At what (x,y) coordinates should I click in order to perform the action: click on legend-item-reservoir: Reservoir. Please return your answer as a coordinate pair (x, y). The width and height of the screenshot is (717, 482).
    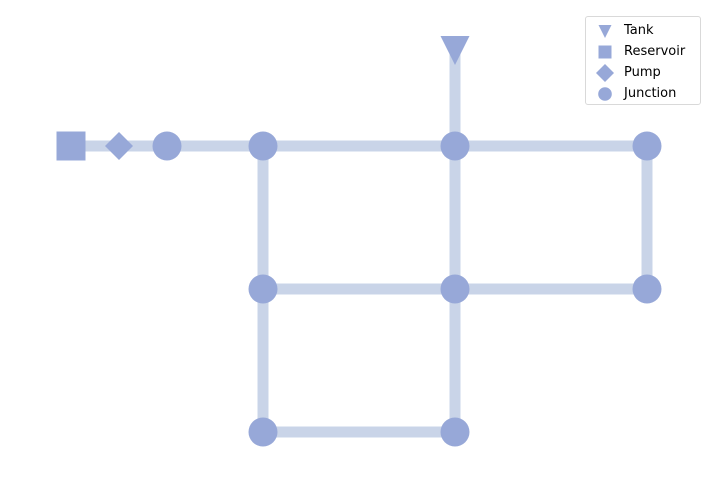
    Looking at the image, I should click on (643, 51).